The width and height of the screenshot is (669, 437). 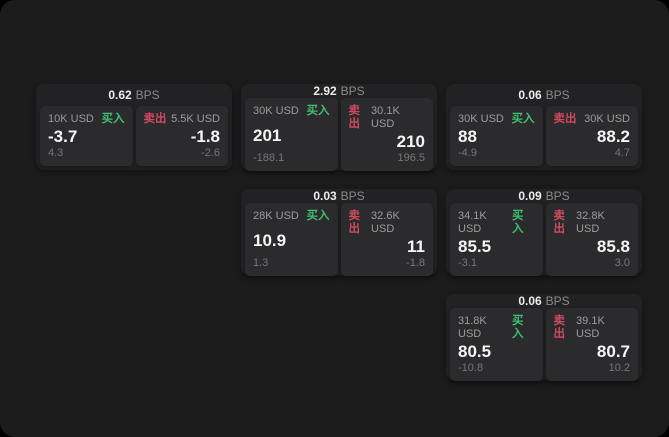 I want to click on spread-value: 0.62, so click(x=120, y=95).